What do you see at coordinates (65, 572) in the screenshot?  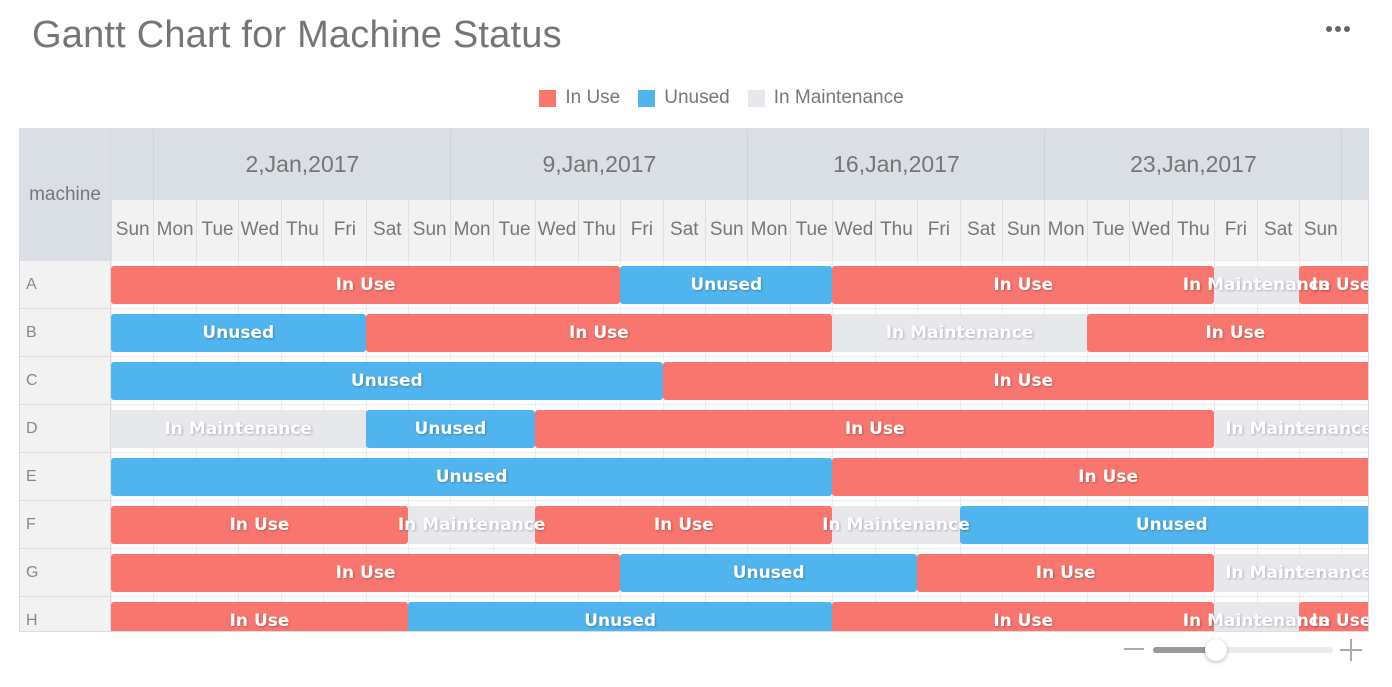 I see `machine-label: G` at bounding box center [65, 572].